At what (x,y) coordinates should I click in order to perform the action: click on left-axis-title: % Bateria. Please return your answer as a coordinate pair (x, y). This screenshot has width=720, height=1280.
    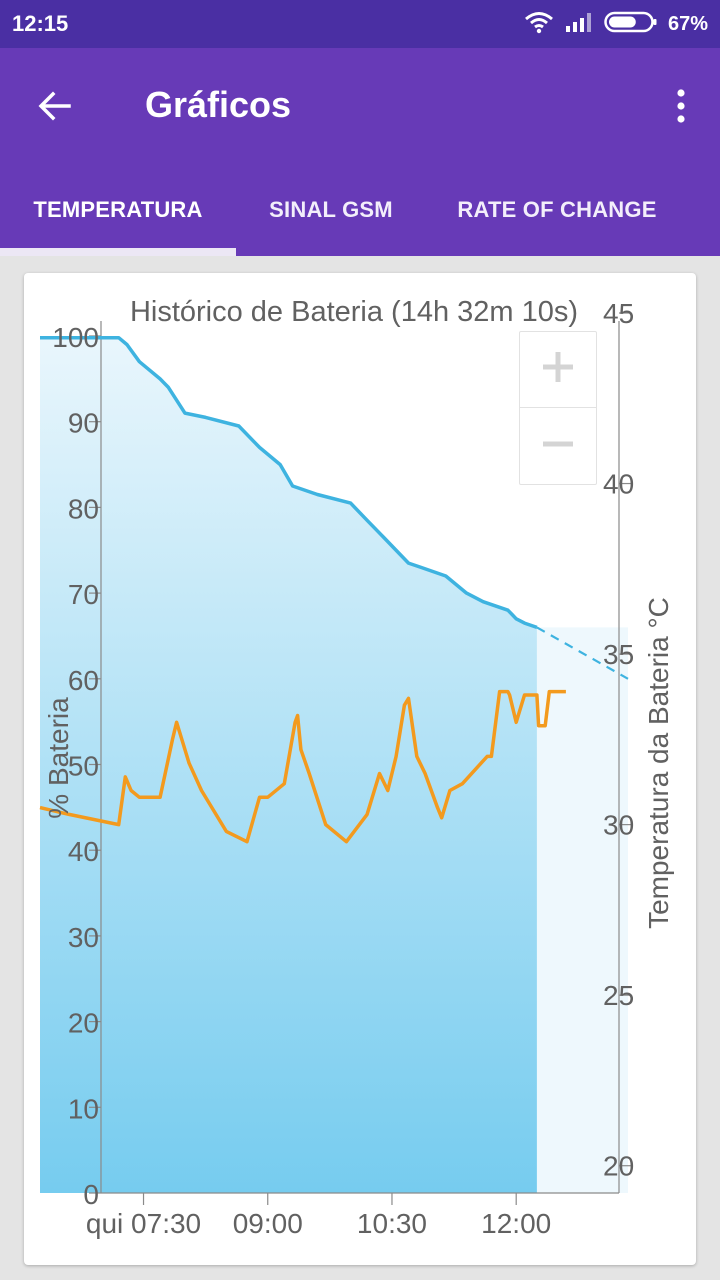
    Looking at the image, I should click on (58, 758).